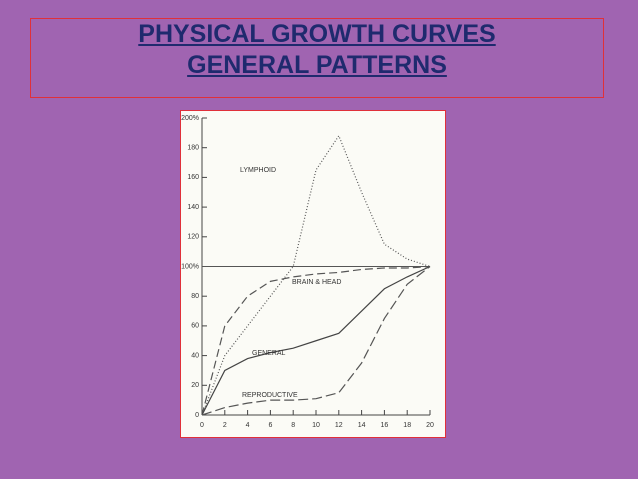 Image resolution: width=638 pixels, height=479 pixels. What do you see at coordinates (195, 385) in the screenshot?
I see `y-tick-label: 20` at bounding box center [195, 385].